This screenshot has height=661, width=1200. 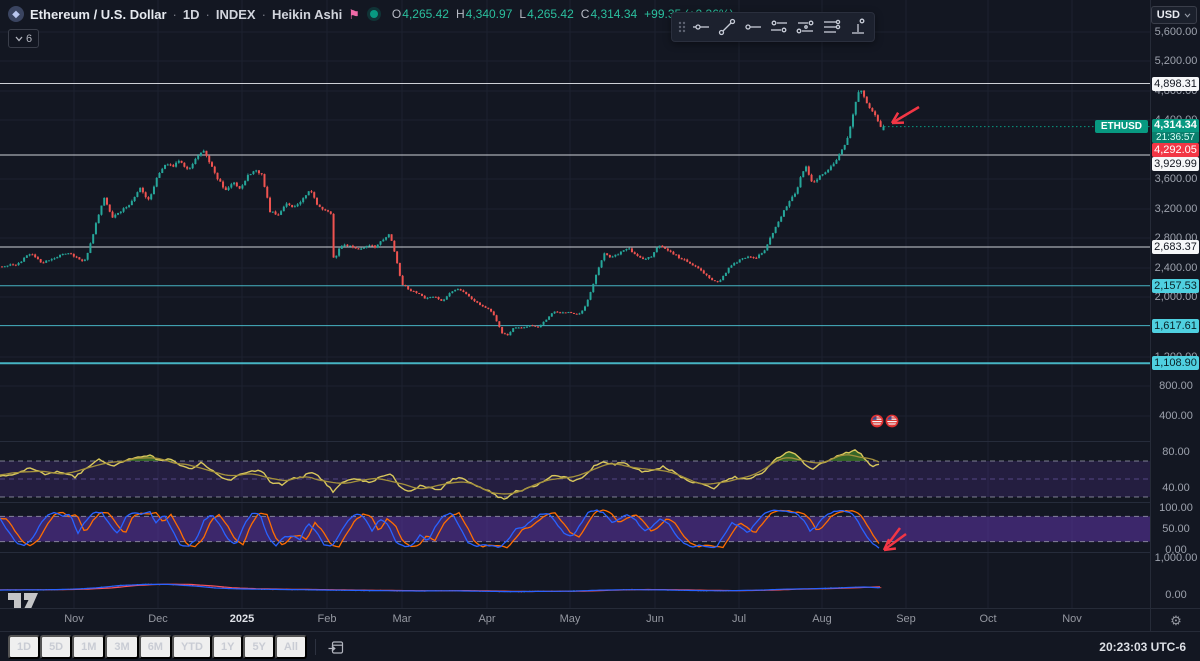 What do you see at coordinates (1176, 61) in the screenshot?
I see `price-tick-label: 5,200.00` at bounding box center [1176, 61].